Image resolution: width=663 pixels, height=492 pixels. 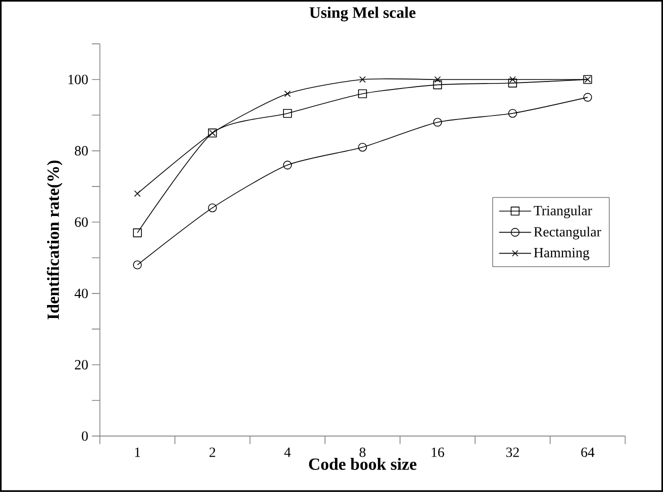 What do you see at coordinates (587, 453) in the screenshot?
I see `x-tick-label: 64` at bounding box center [587, 453].